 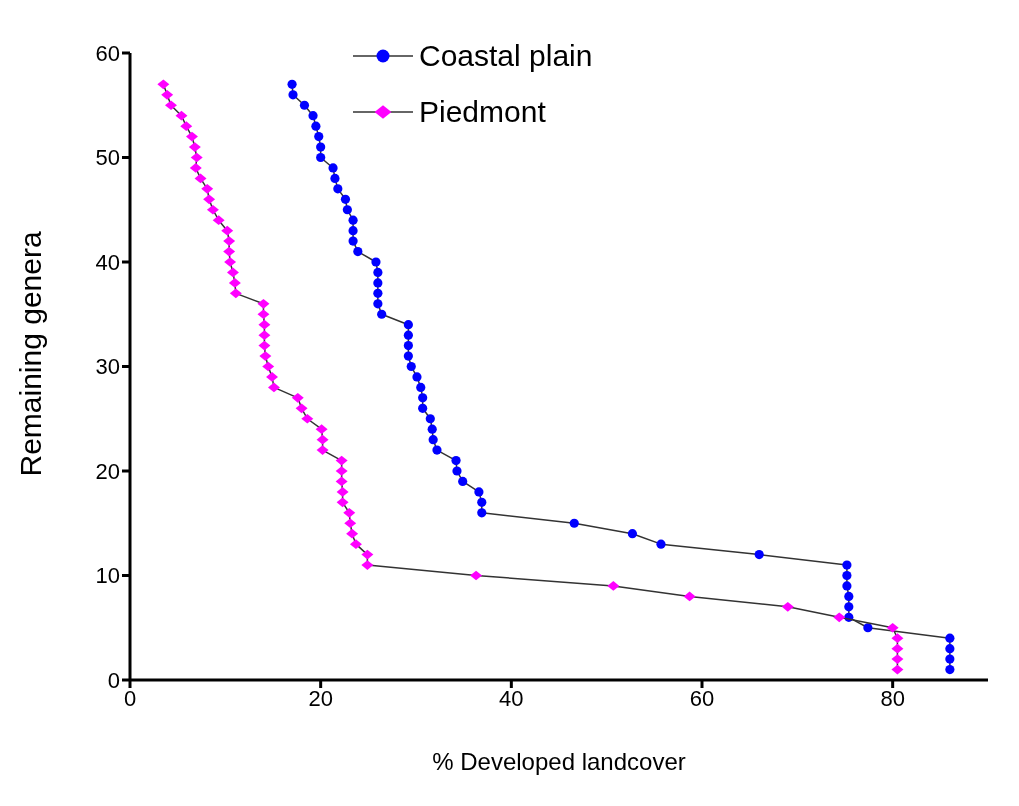 What do you see at coordinates (30, 354) in the screenshot?
I see `y-axis-title: Remaining genera` at bounding box center [30, 354].